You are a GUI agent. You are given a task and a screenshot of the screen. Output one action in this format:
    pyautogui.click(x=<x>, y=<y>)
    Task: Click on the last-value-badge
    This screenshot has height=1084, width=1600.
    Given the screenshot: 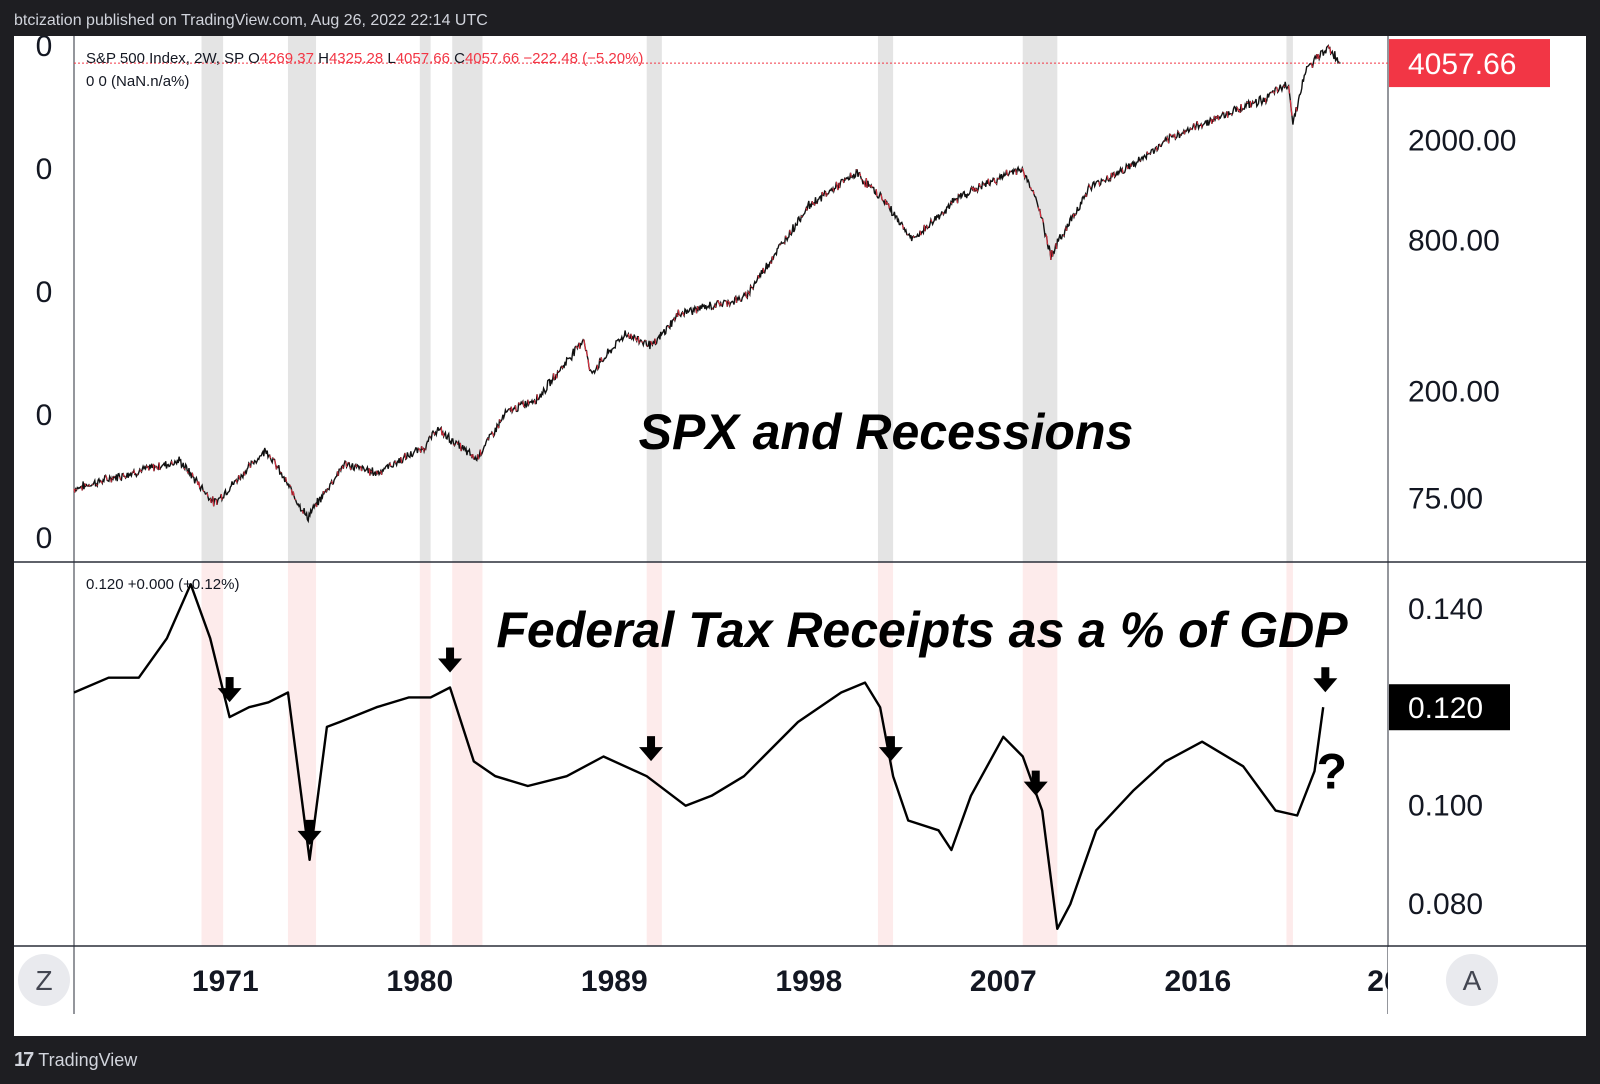 What is the action you would take?
    pyautogui.click(x=1449, y=707)
    